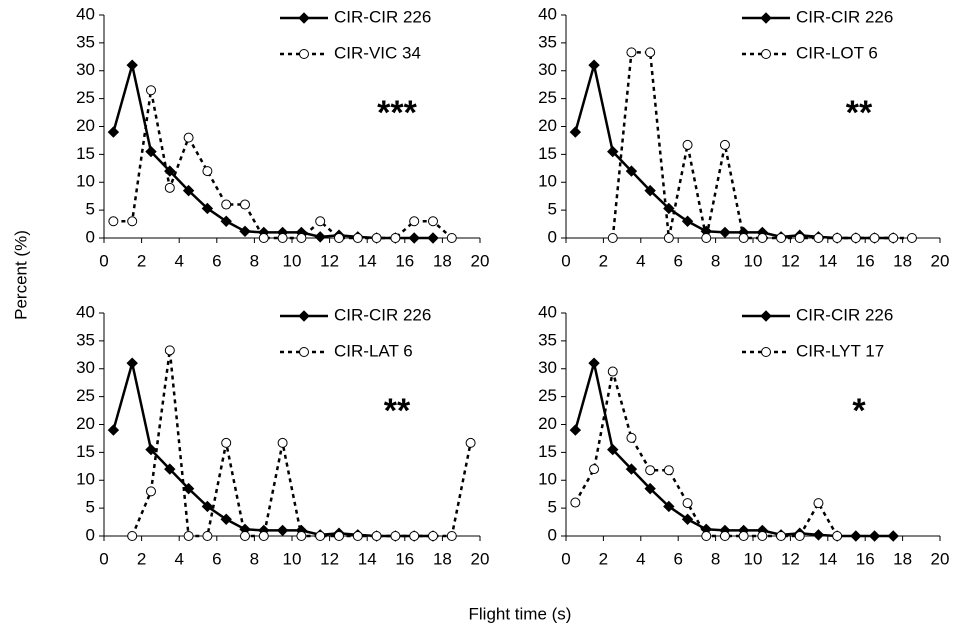 This screenshot has width=961, height=633. What do you see at coordinates (20, 275) in the screenshot?
I see `y-axis-label: Percent (%)` at bounding box center [20, 275].